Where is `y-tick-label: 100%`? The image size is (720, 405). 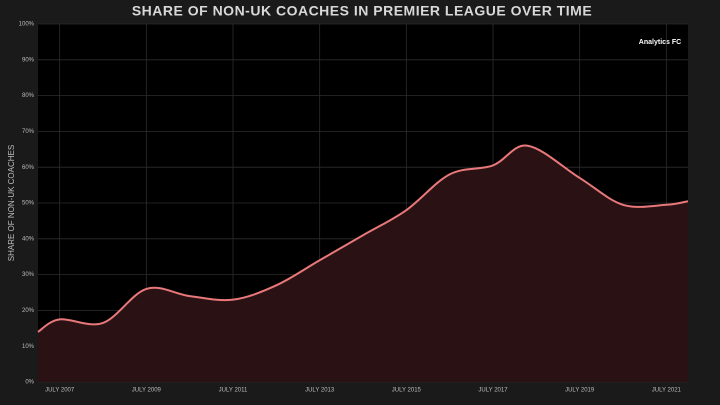
y-tick-label: 100% is located at coordinates (27, 25).